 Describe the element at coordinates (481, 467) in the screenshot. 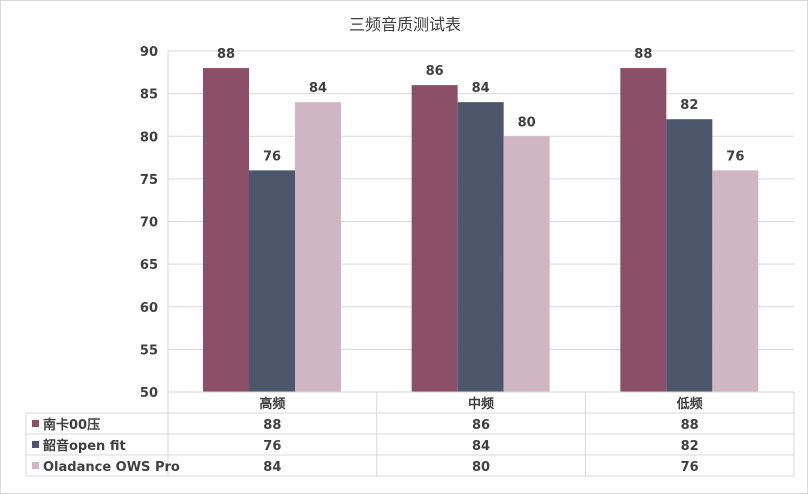

I see `table-value: 80` at that location.